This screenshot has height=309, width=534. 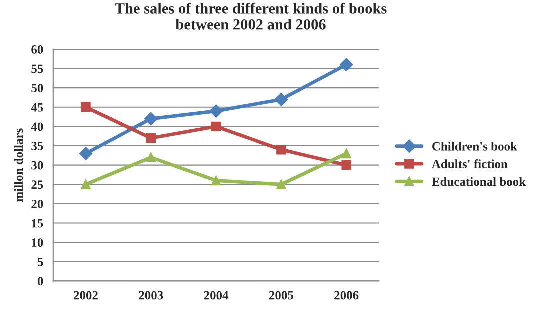 I want to click on y-tick-label: 35, so click(x=38, y=146).